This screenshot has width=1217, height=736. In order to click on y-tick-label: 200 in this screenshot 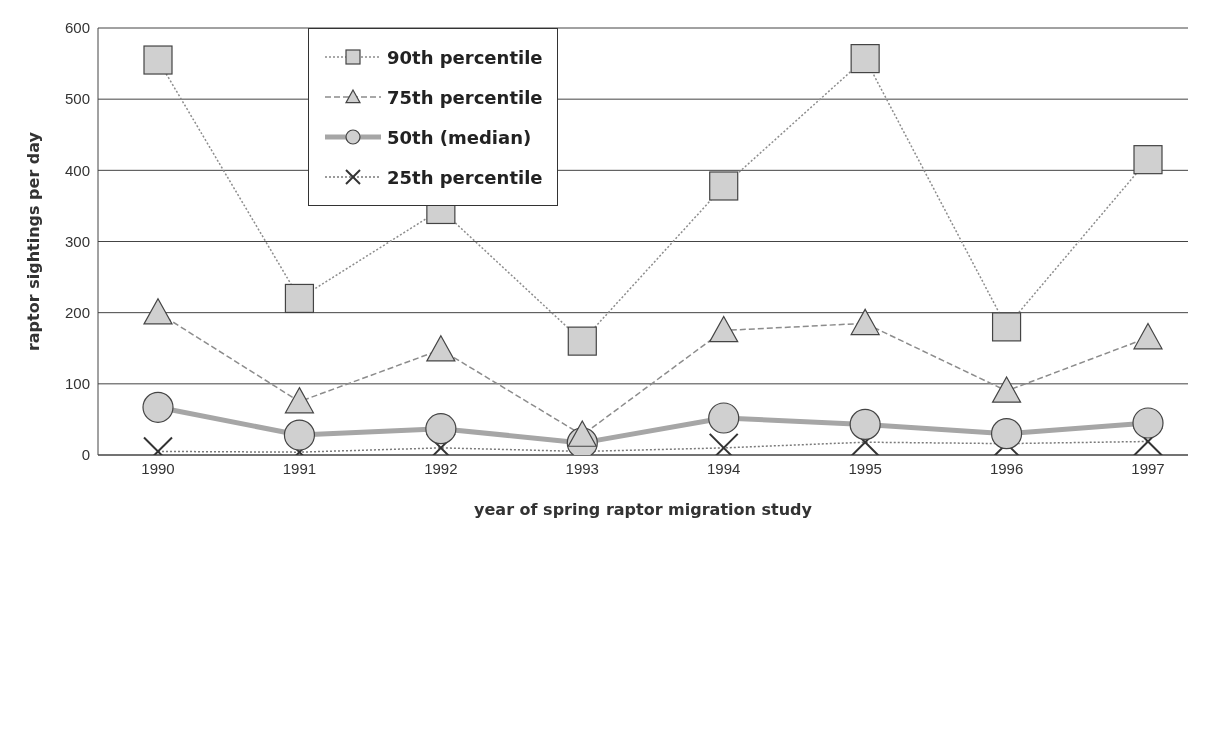, I will do `click(77, 312)`.